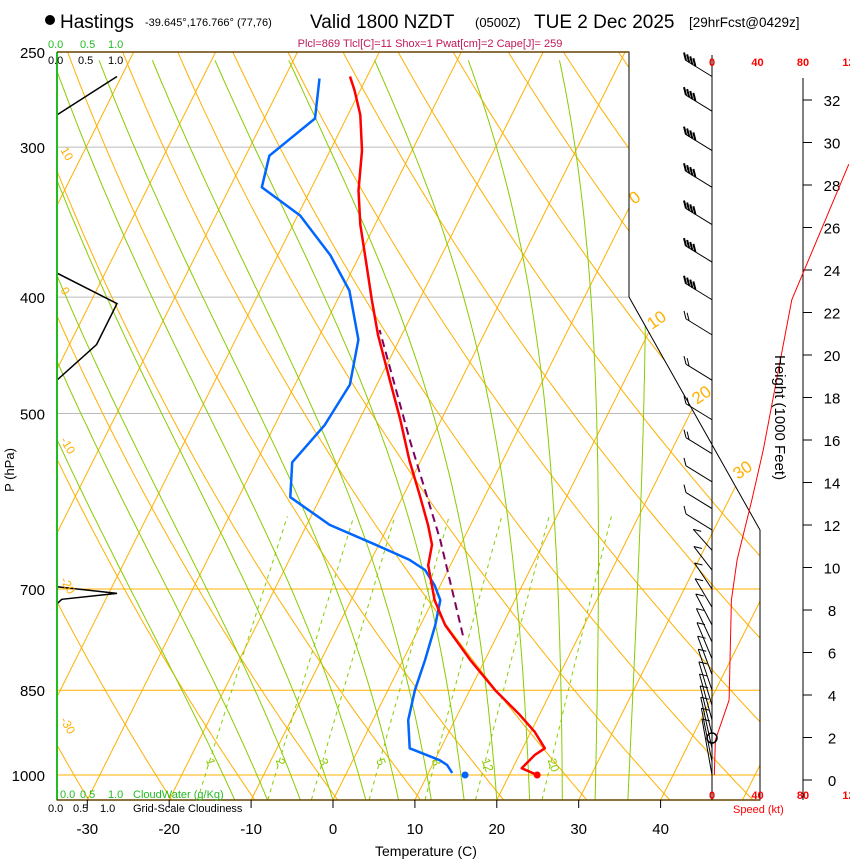  I want to click on speed-tick-top: 40, so click(757, 63).